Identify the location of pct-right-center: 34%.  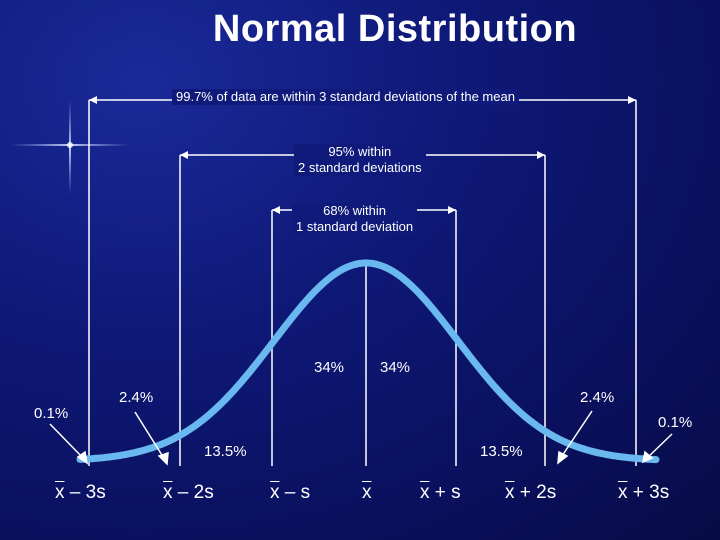
(395, 367).